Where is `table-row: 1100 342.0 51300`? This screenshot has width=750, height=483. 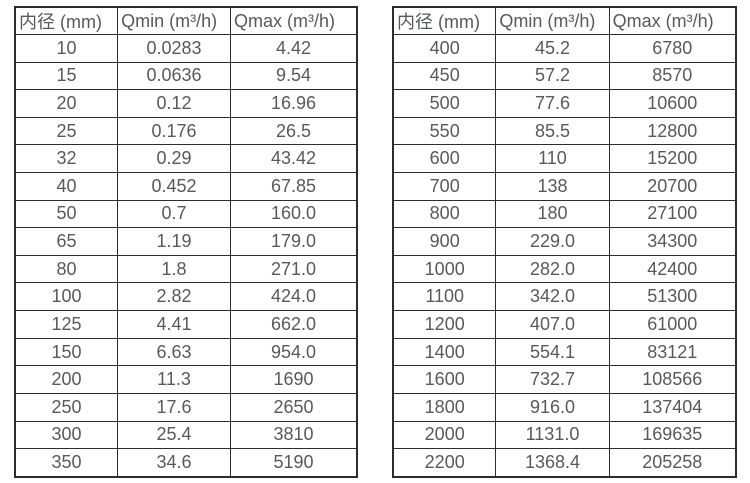 table-row: 1100 342.0 51300 is located at coordinates (564, 297).